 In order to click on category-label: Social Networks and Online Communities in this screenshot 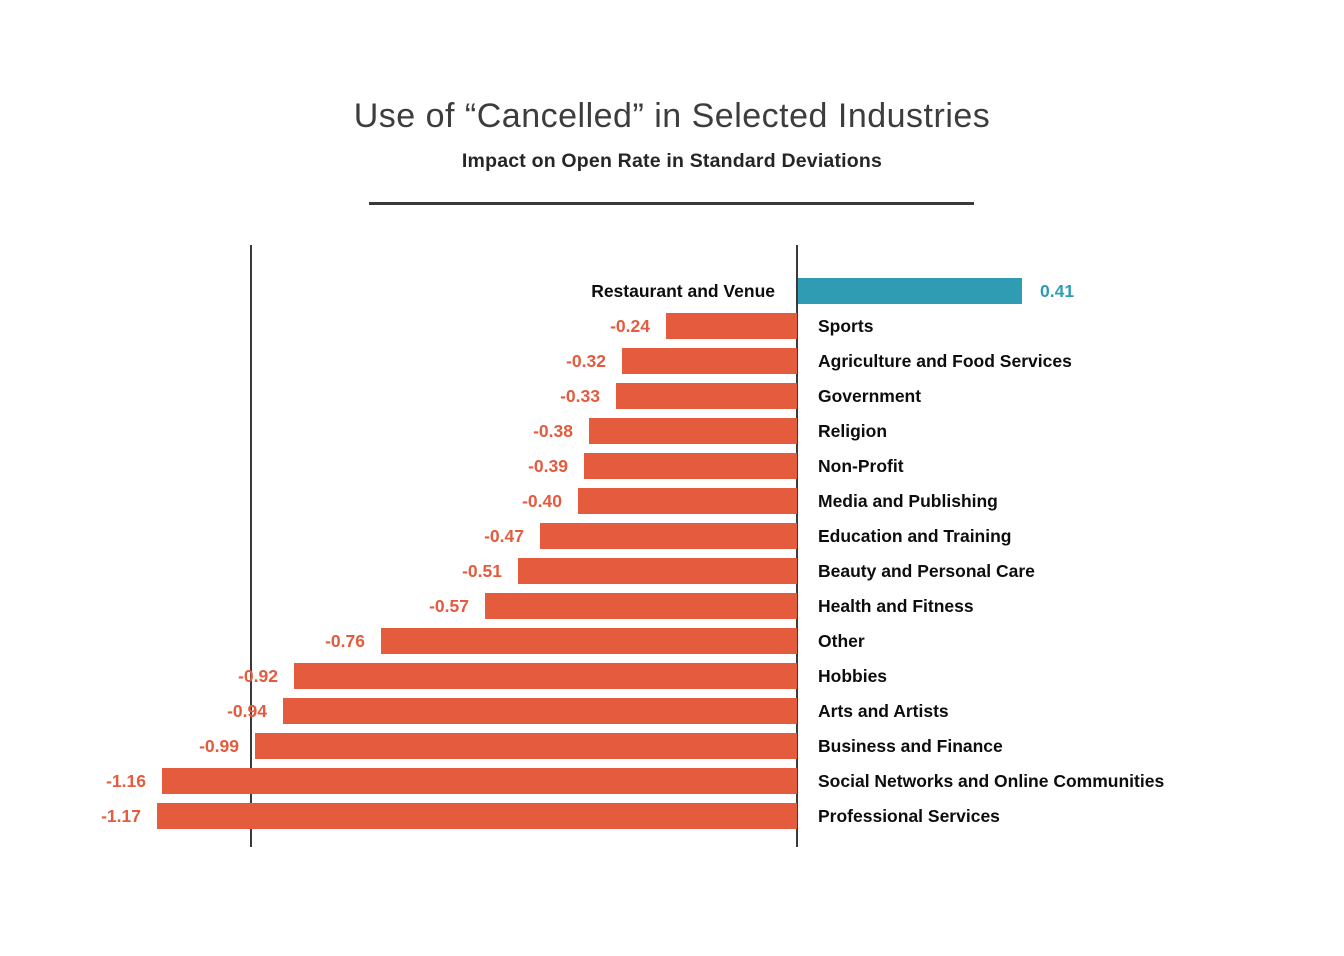, I will do `click(991, 781)`.